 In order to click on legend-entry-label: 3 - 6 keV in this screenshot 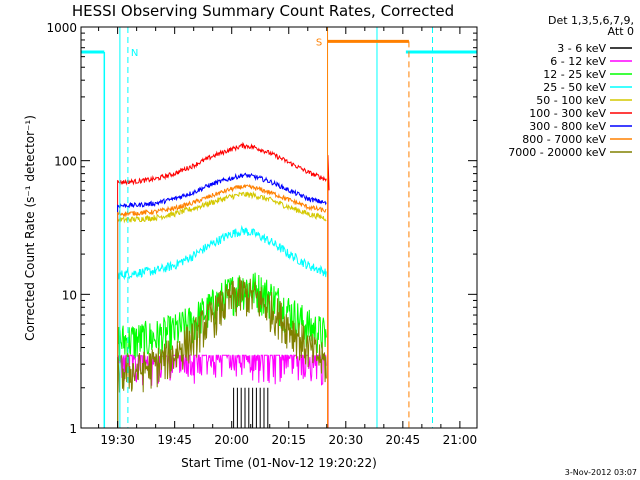, I will do `click(581, 48)`.